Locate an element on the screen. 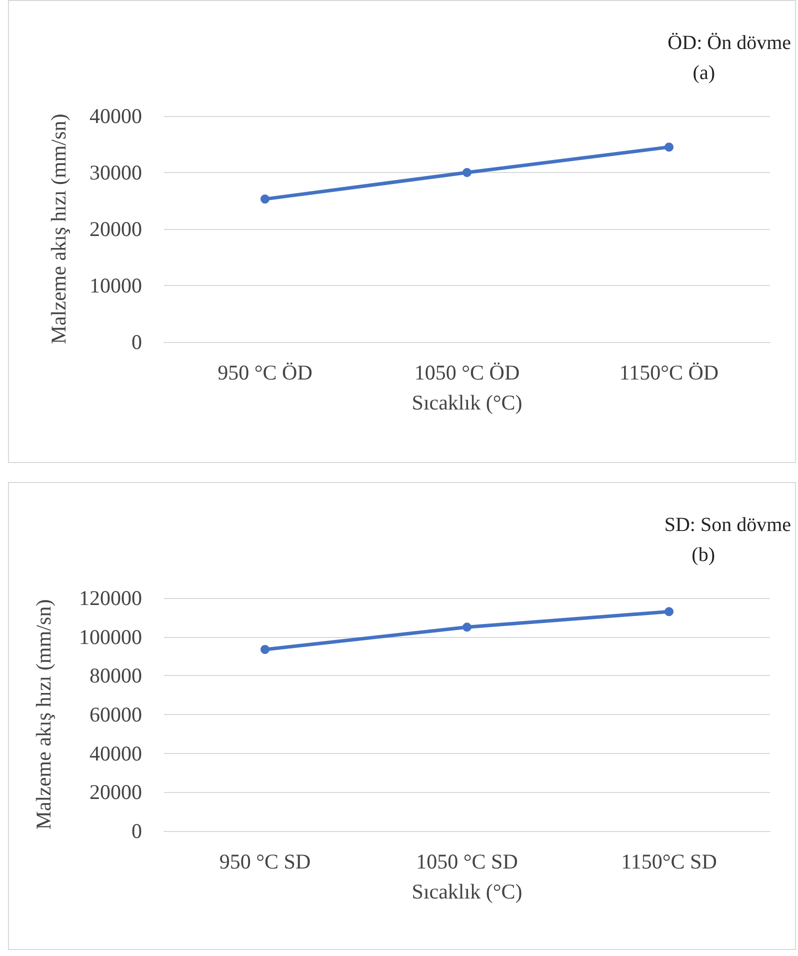 The width and height of the screenshot is (798, 956). text: (a) is located at coordinates (704, 73).